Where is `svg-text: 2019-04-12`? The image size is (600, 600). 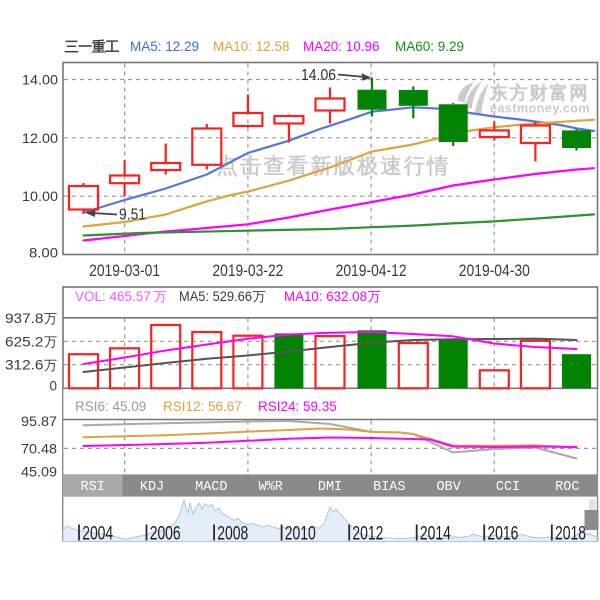 svg-text: 2019-04-12 is located at coordinates (371, 270).